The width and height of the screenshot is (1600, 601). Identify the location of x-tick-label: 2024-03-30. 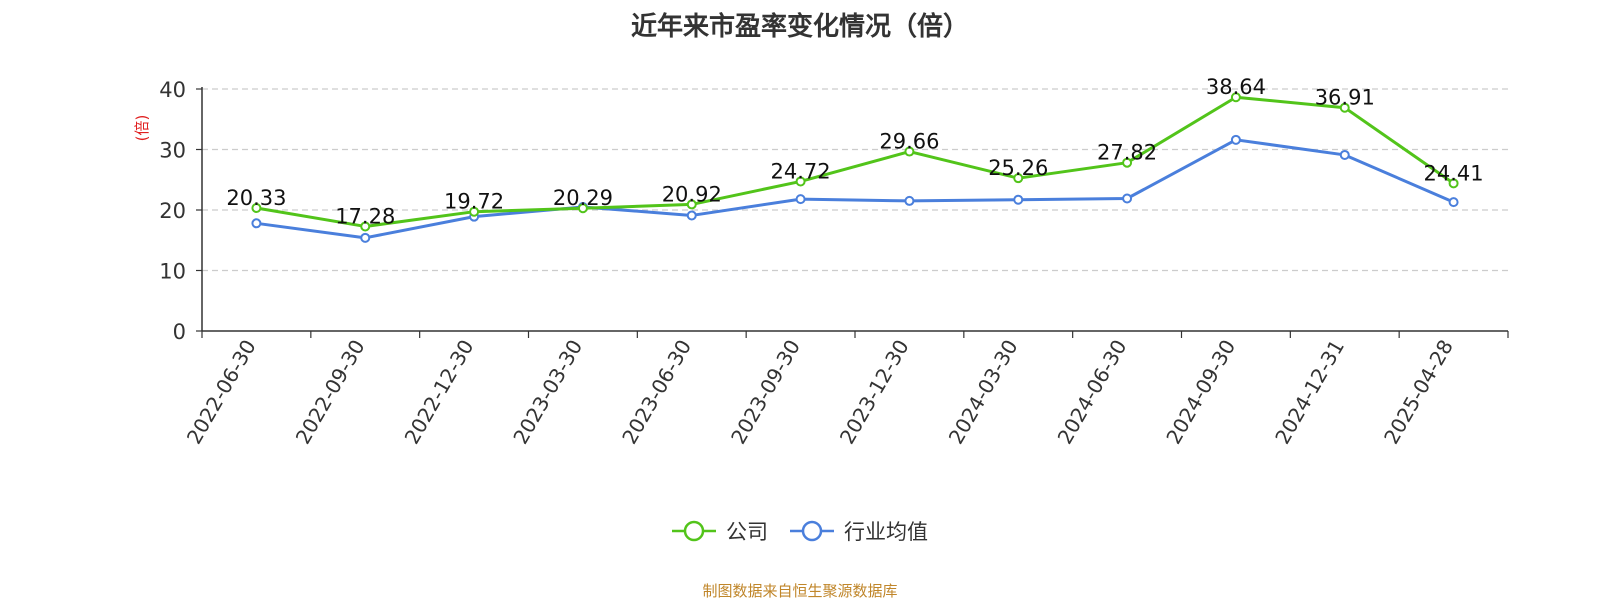
(983, 392).